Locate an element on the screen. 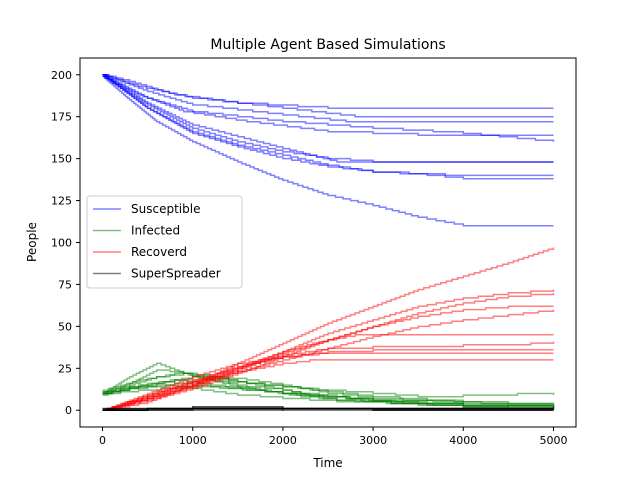  y-tick-label: 200 is located at coordinates (61, 75).